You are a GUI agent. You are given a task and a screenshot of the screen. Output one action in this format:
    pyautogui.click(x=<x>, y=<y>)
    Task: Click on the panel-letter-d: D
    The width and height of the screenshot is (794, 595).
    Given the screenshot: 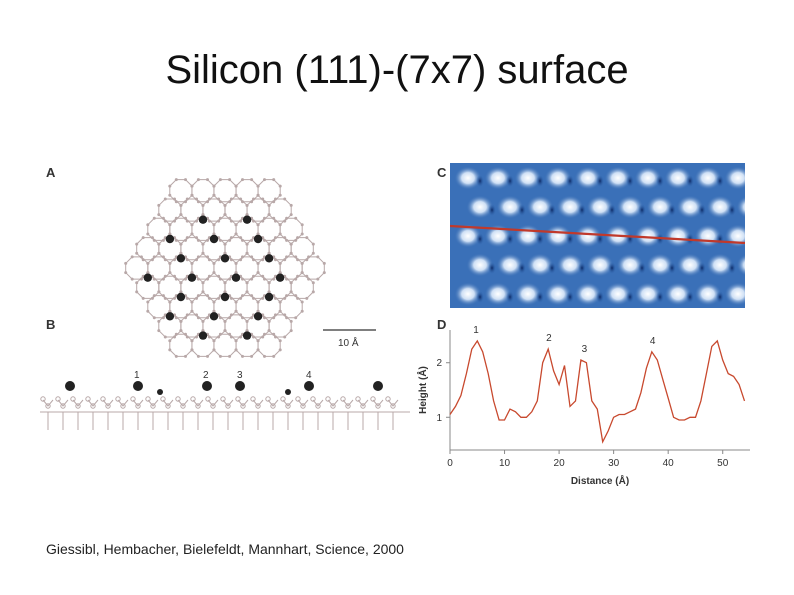 What is the action you would take?
    pyautogui.click(x=442, y=324)
    